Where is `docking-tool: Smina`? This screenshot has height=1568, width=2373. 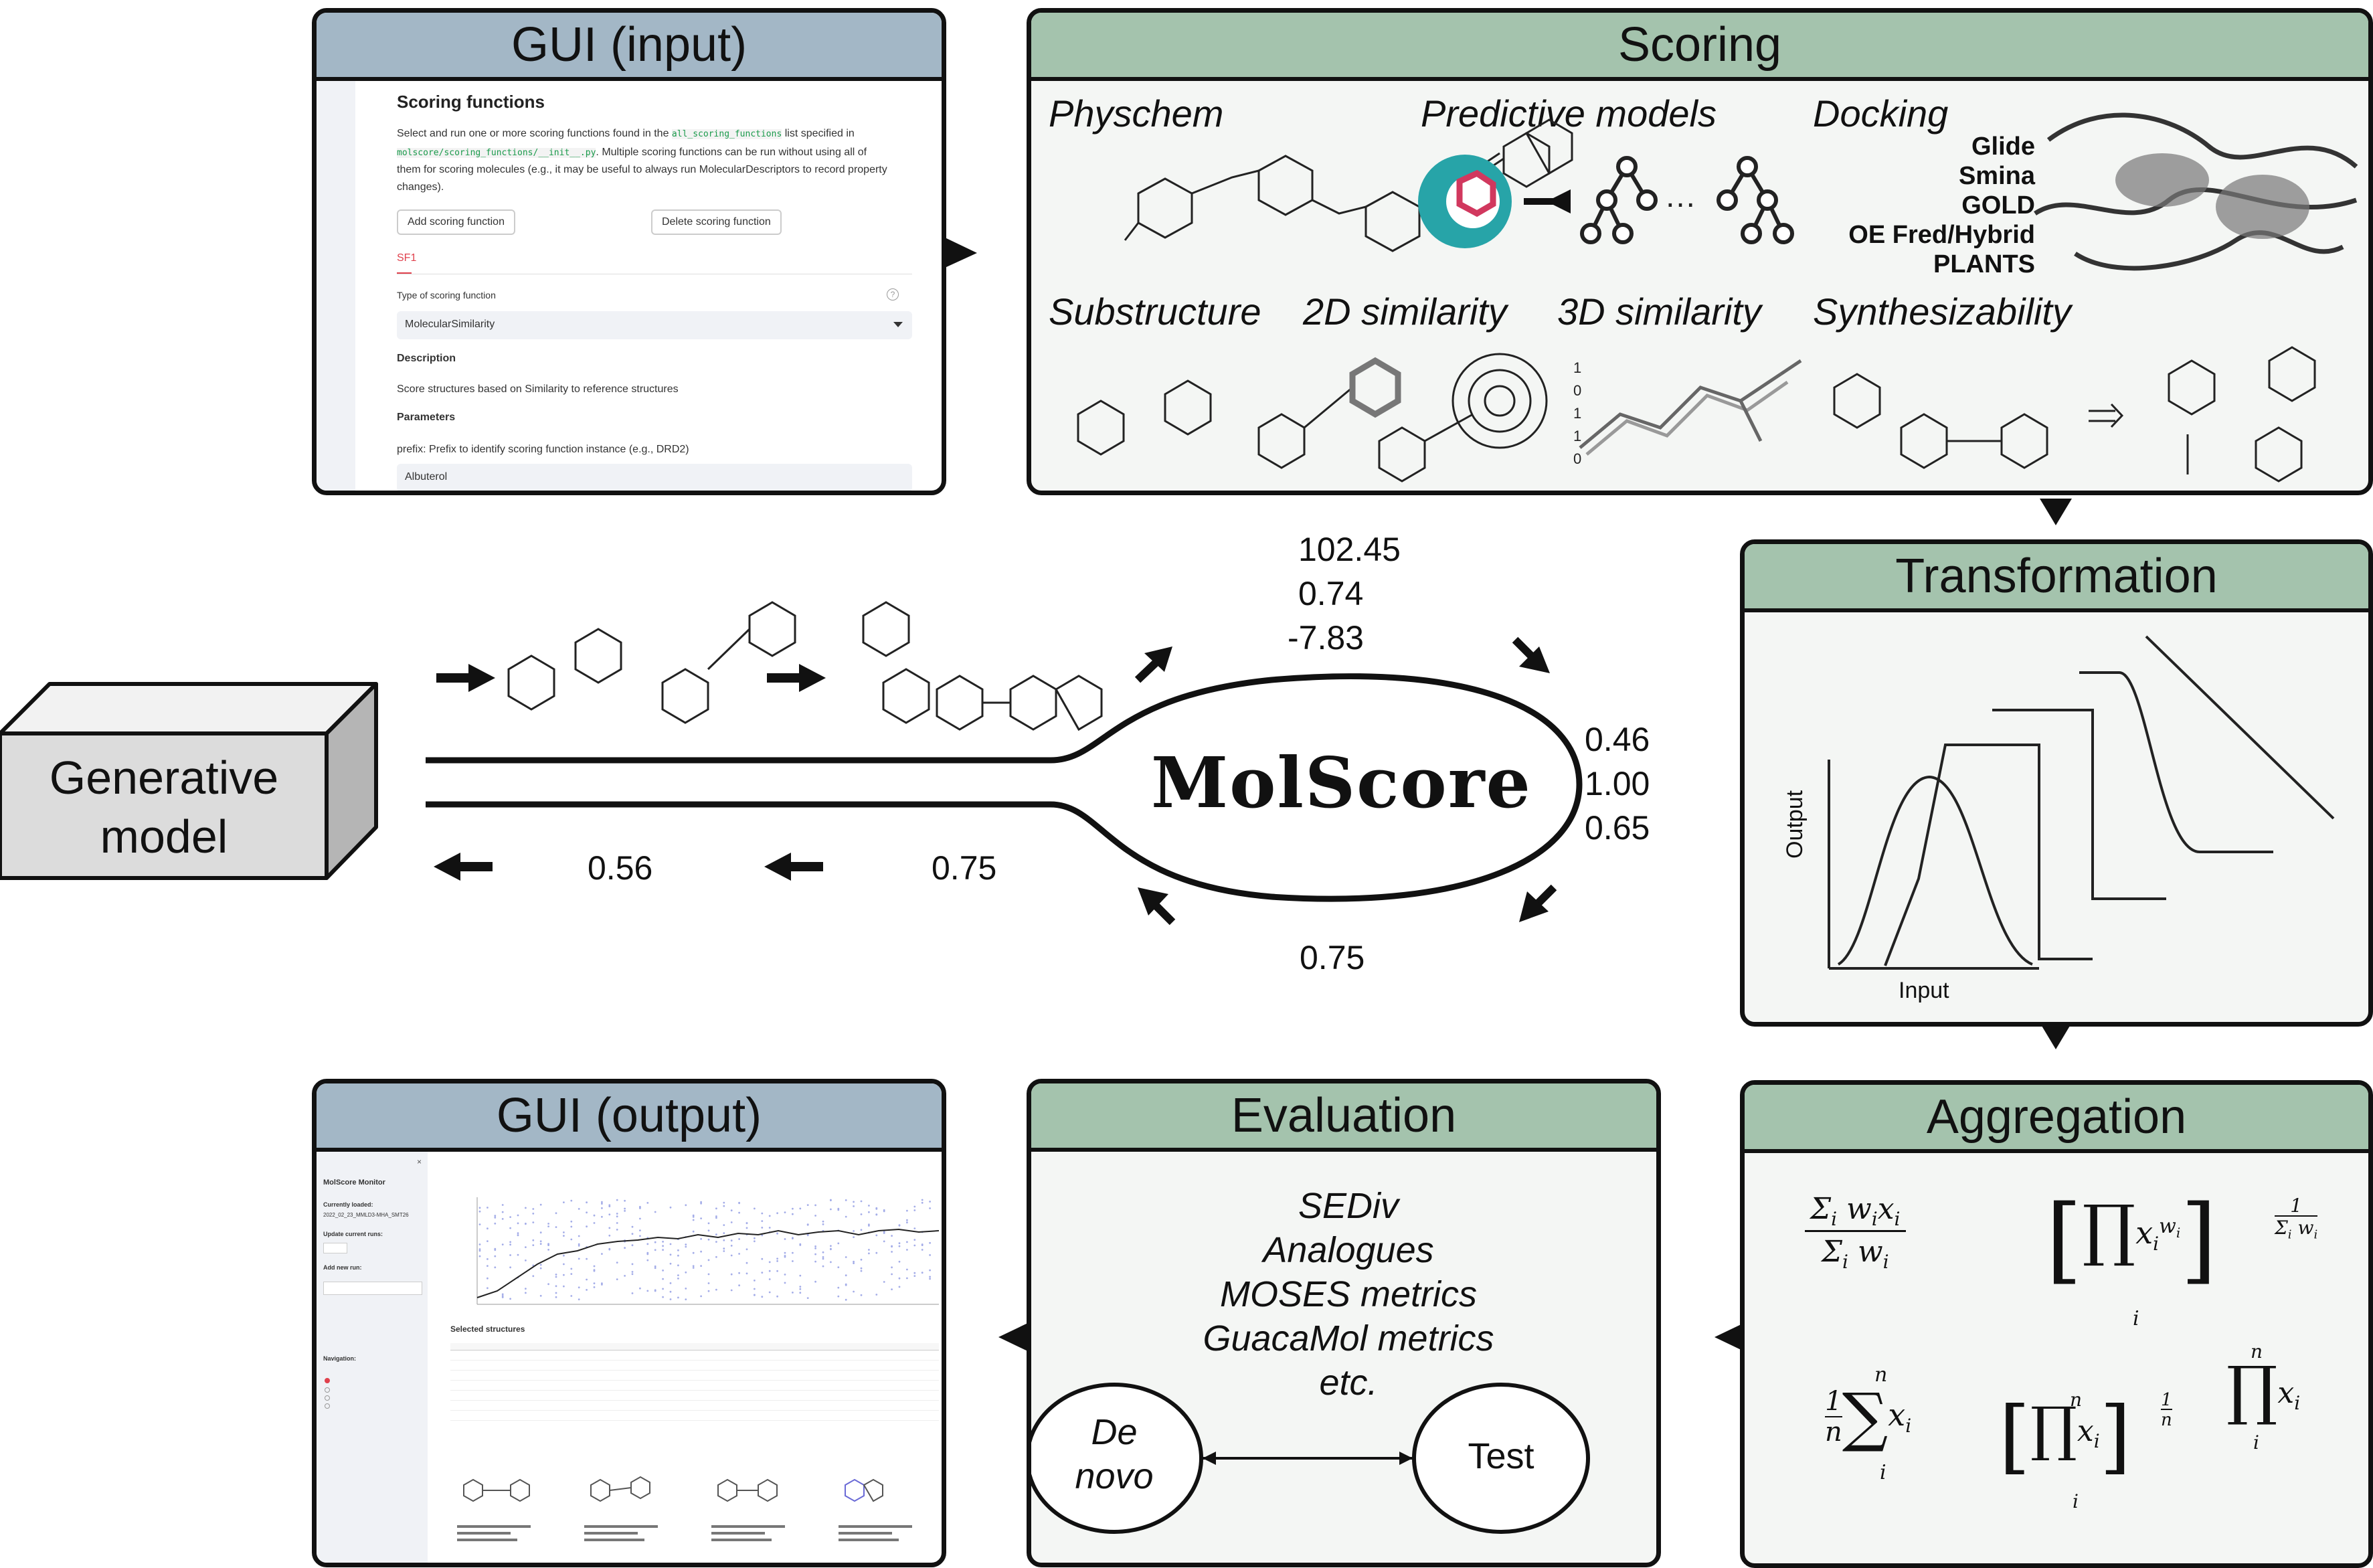
docking-tool: Smina is located at coordinates (1996, 176).